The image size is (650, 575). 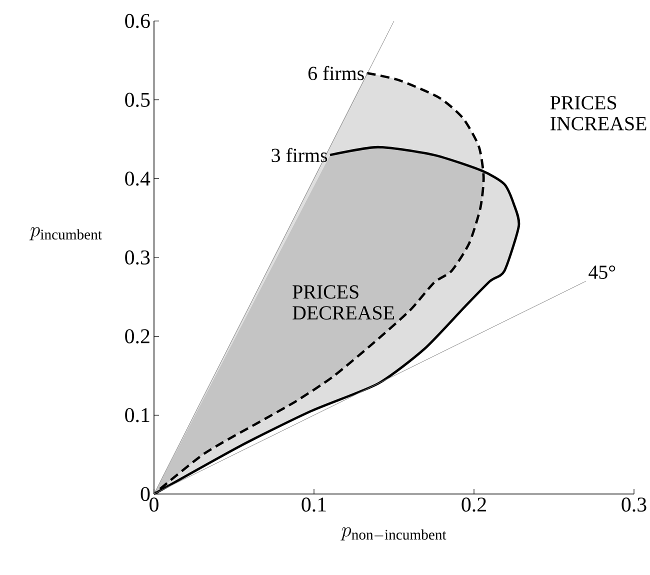 What do you see at coordinates (137, 21) in the screenshot?
I see `y-tick-label: 0.6` at bounding box center [137, 21].